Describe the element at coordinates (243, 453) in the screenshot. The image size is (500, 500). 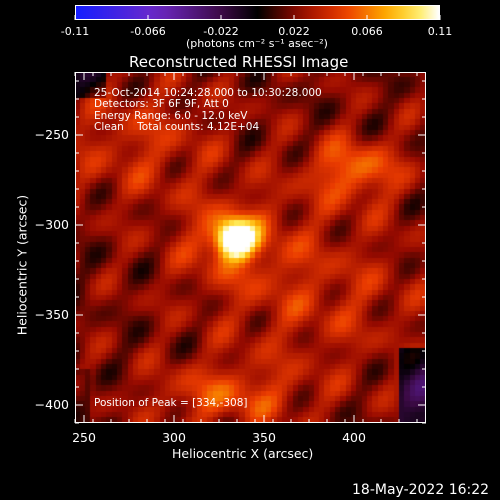
I see `x-axis-label: Heliocentric X (arcsec)` at that location.